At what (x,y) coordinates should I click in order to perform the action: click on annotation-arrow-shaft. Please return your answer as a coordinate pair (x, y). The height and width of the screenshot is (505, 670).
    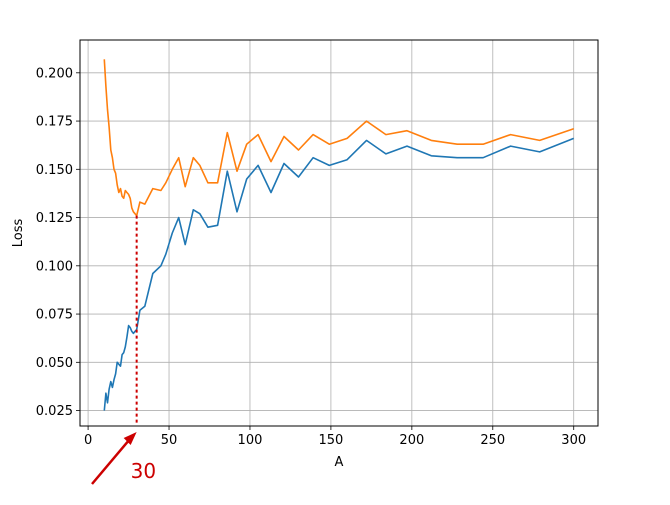
    Looking at the image, I should click on (112, 460).